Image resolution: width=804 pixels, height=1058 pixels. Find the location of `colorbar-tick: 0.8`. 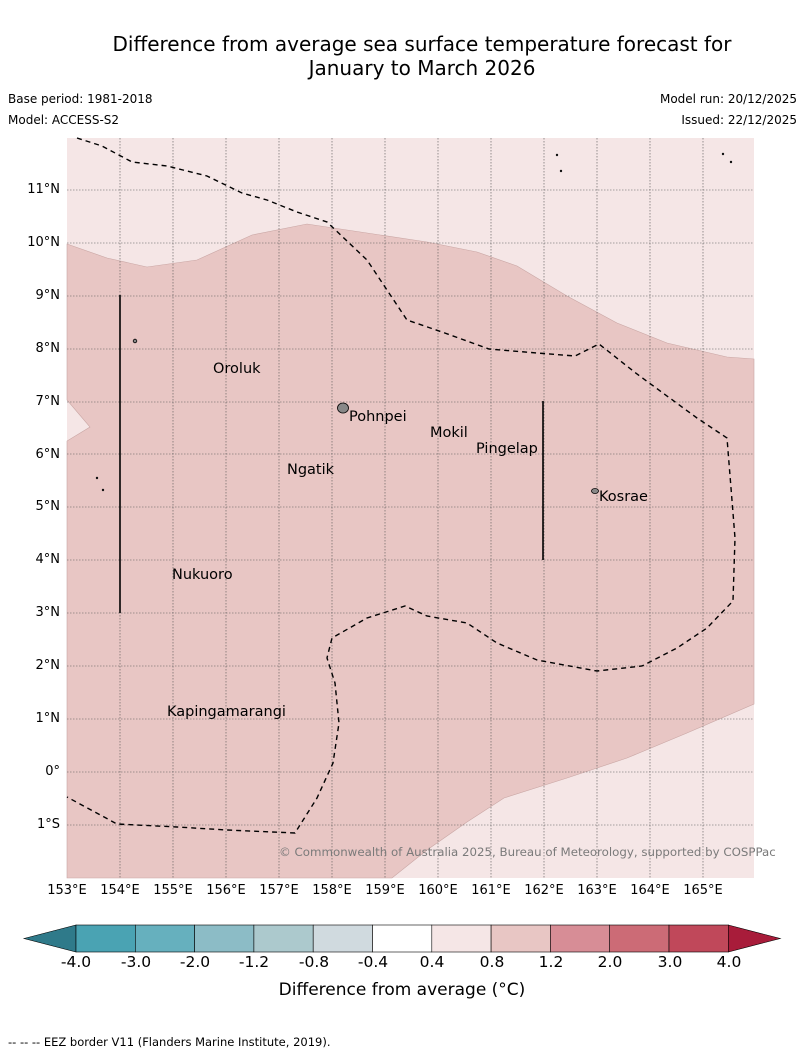

colorbar-tick: 0.8 is located at coordinates (492, 962).